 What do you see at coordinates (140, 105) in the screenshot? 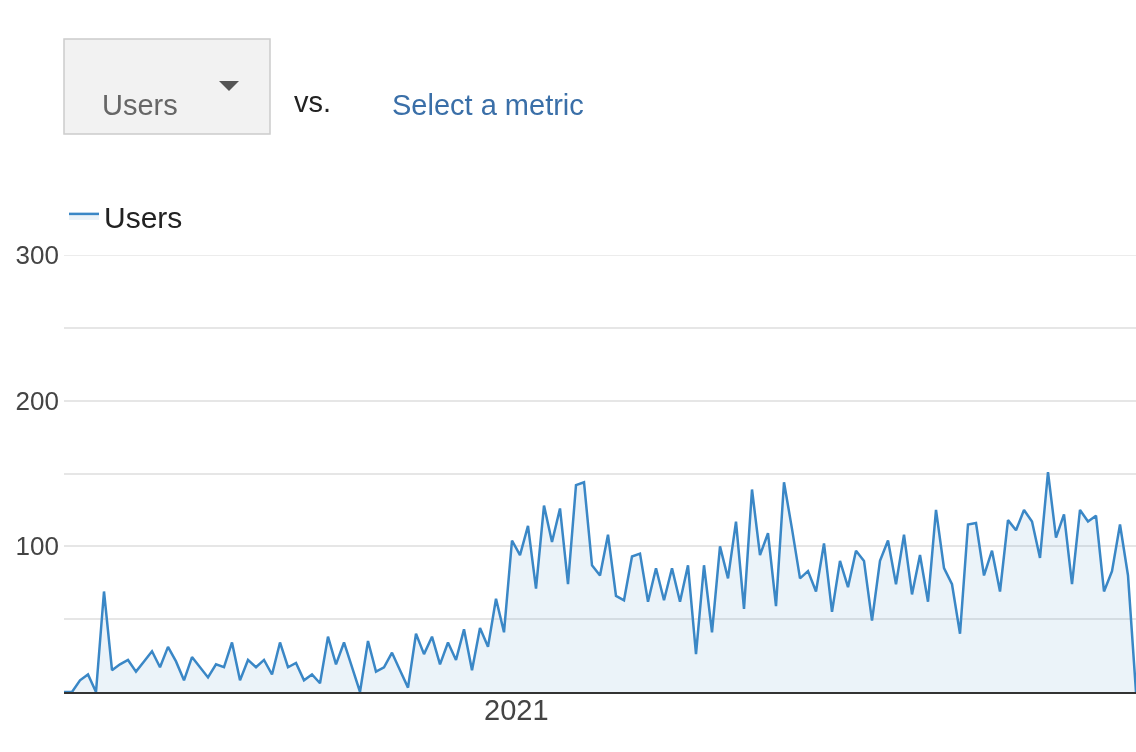
I see `text: Users` at bounding box center [140, 105].